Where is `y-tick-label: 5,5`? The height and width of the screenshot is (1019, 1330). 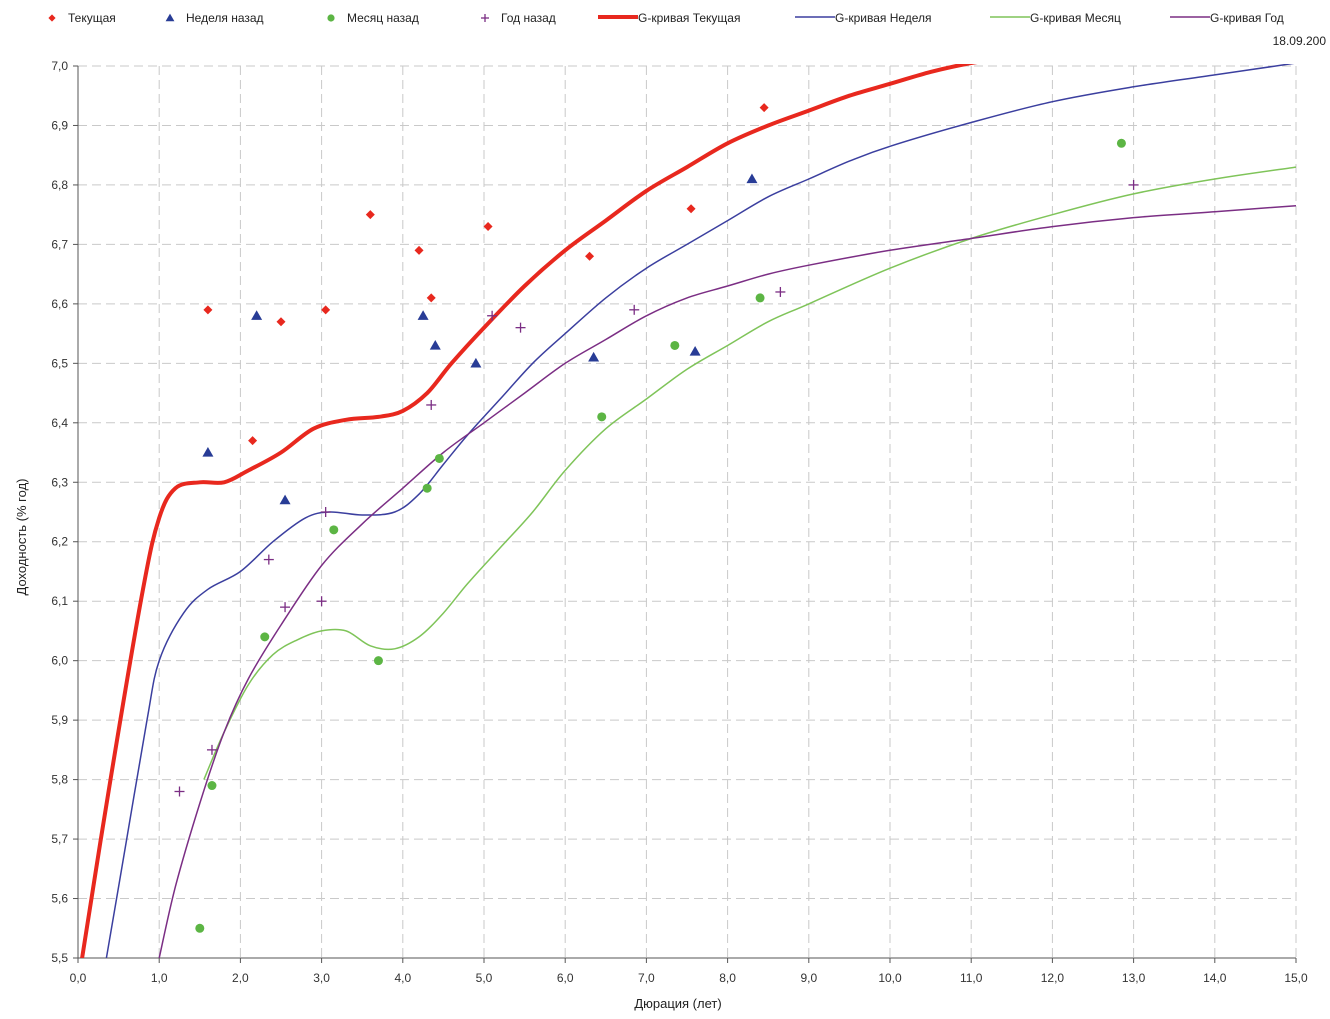
y-tick-label: 5,5 is located at coordinates (59, 958).